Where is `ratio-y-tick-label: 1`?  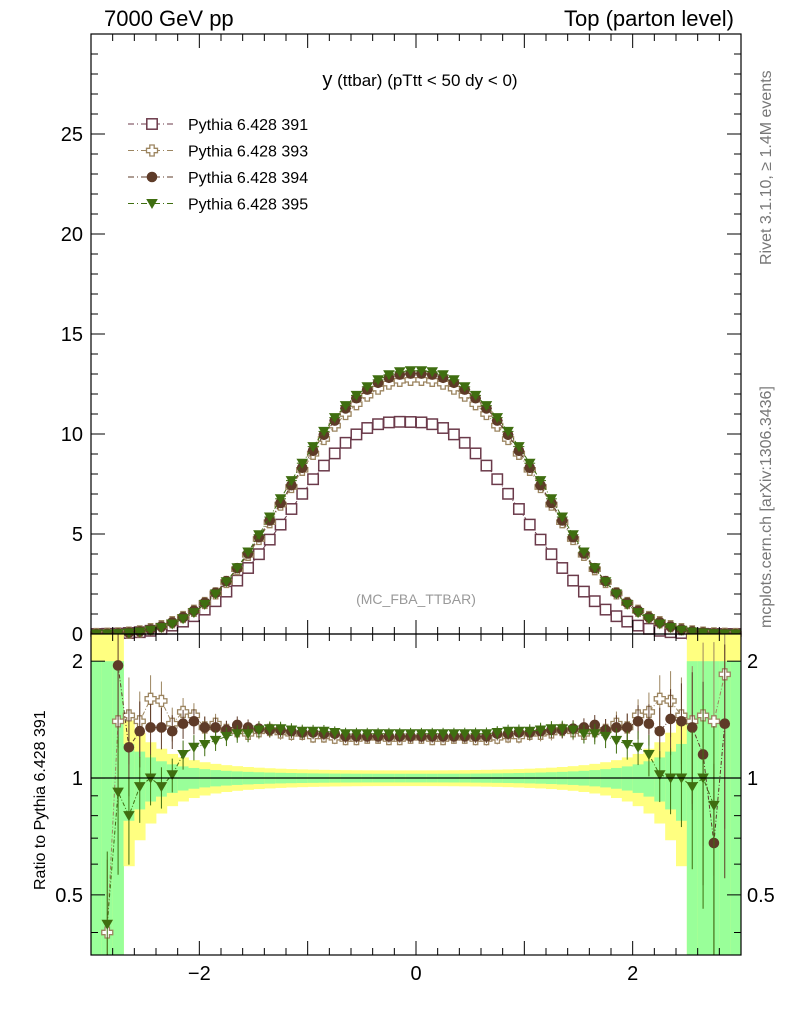 ratio-y-tick-label: 1 is located at coordinates (77, 779).